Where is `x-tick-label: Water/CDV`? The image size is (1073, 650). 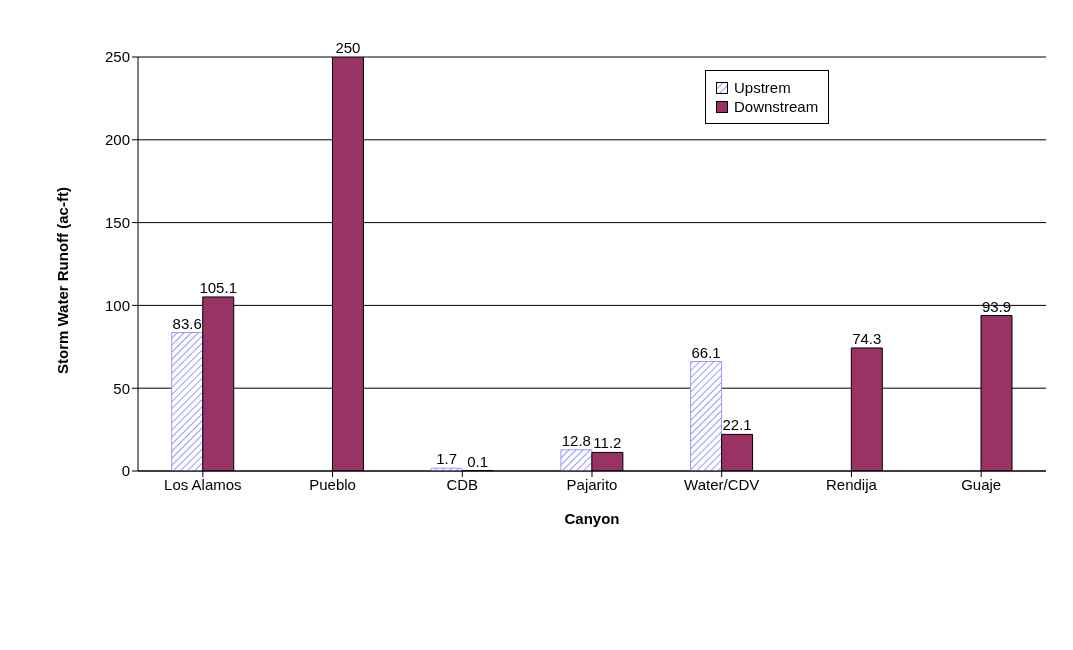
x-tick-label: Water/CDV is located at coordinates (722, 484).